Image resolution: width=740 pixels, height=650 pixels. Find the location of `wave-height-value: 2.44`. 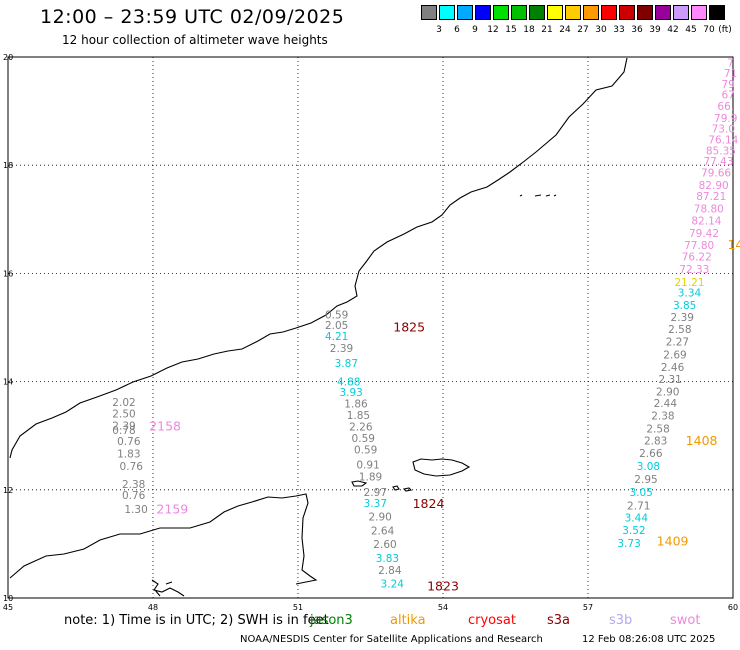

wave-height-value: 2.44 is located at coordinates (666, 404).